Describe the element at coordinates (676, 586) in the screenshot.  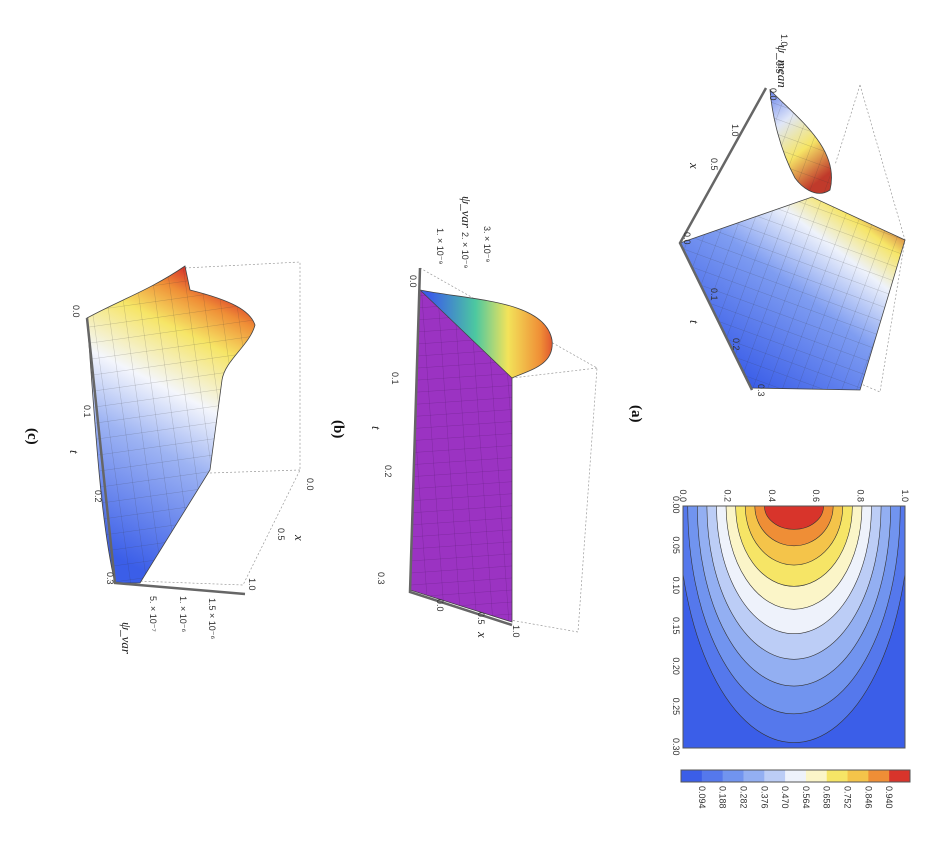
I see `contour-ttick: 0.10` at that location.